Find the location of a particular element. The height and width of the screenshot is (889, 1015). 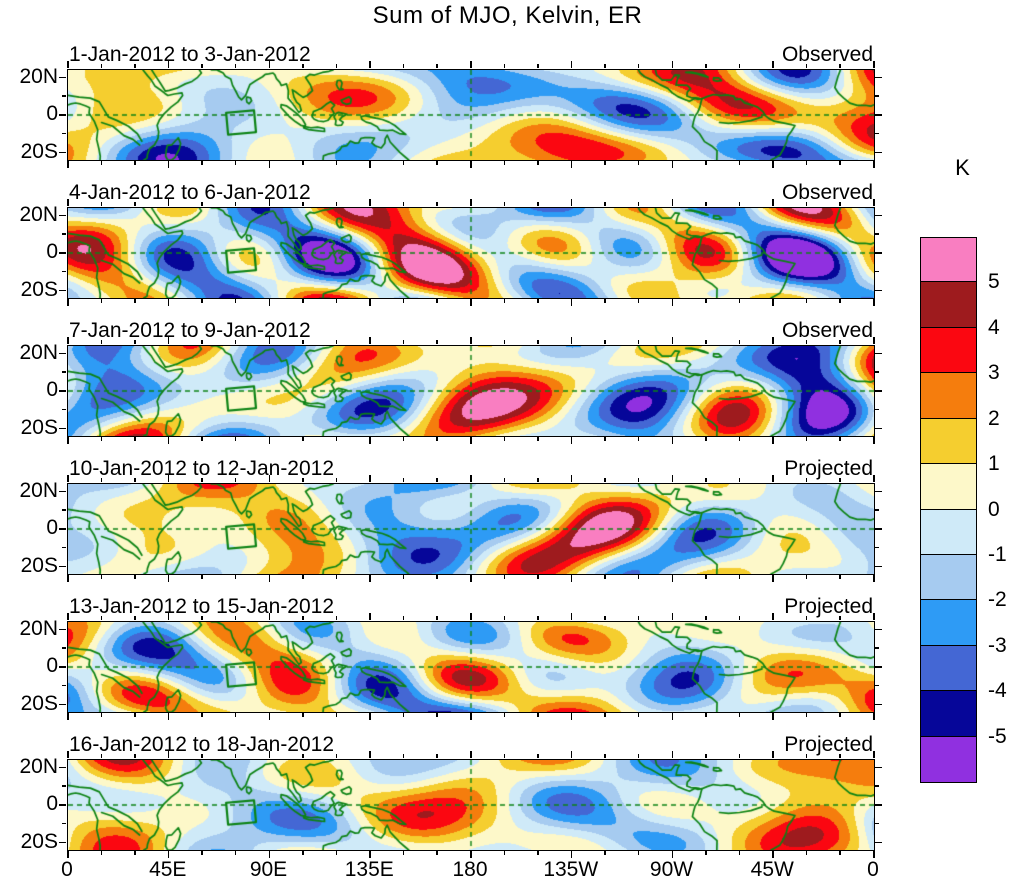

colorbar-cell is located at coordinates (948, 487).